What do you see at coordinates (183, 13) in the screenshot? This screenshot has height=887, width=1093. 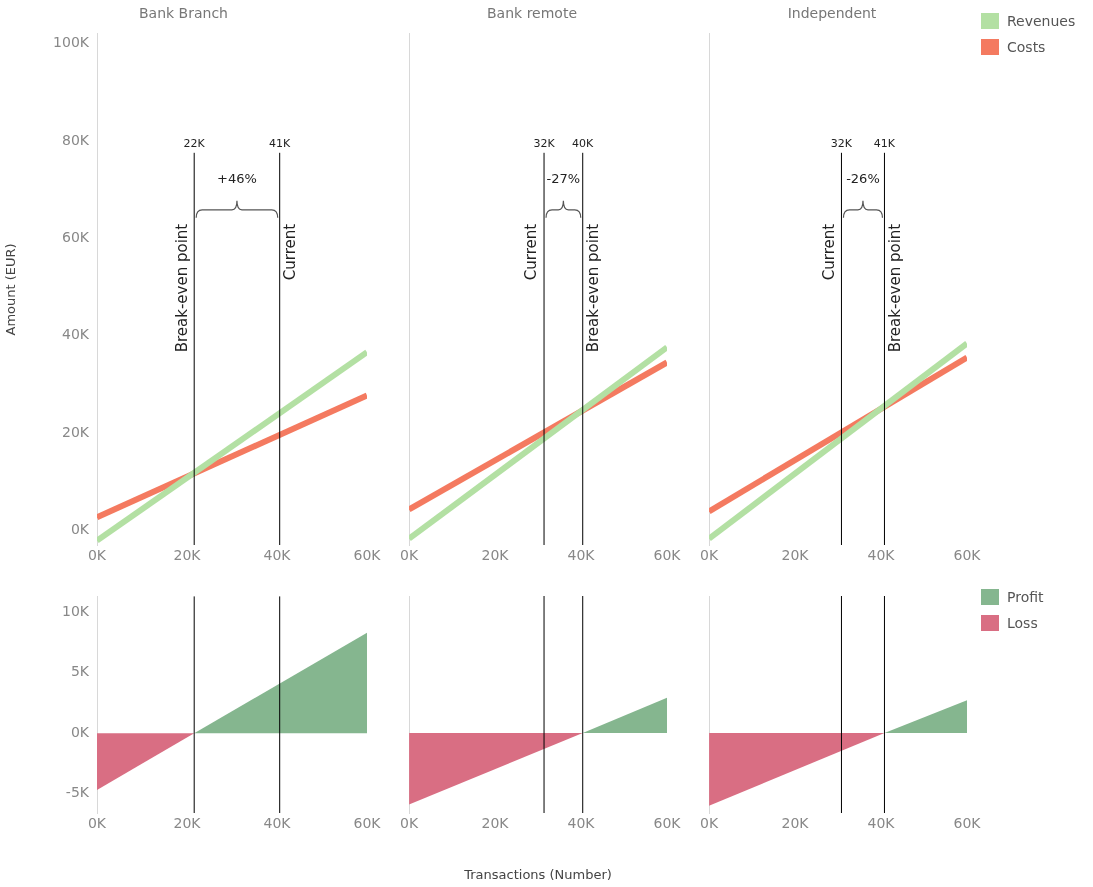 I see `chart-title: Bank Branch` at bounding box center [183, 13].